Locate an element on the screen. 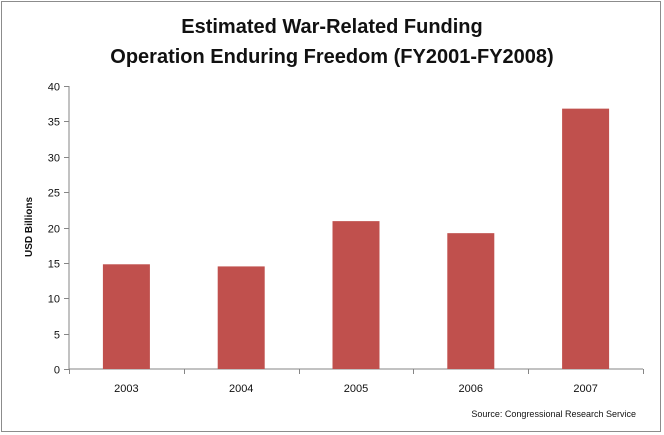  y-tick-label: 10 is located at coordinates (54, 300).